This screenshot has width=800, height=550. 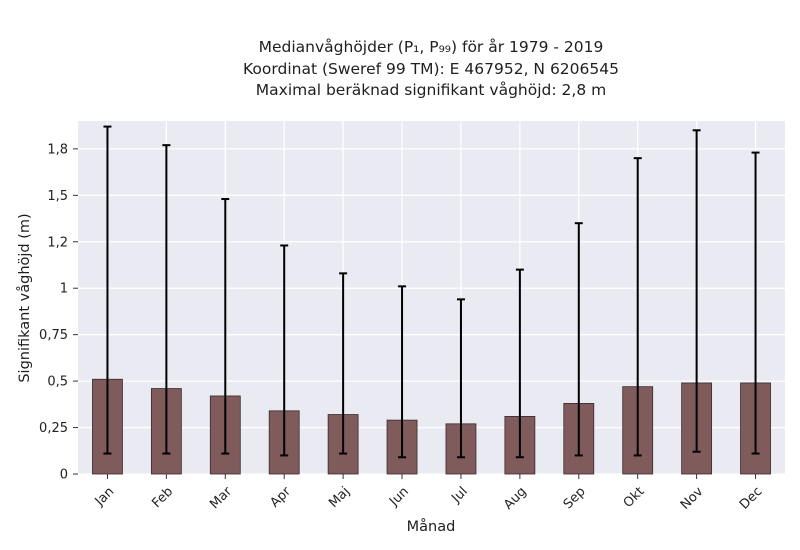 What do you see at coordinates (64, 289) in the screenshot?
I see `y-tick-label: 1` at bounding box center [64, 289].